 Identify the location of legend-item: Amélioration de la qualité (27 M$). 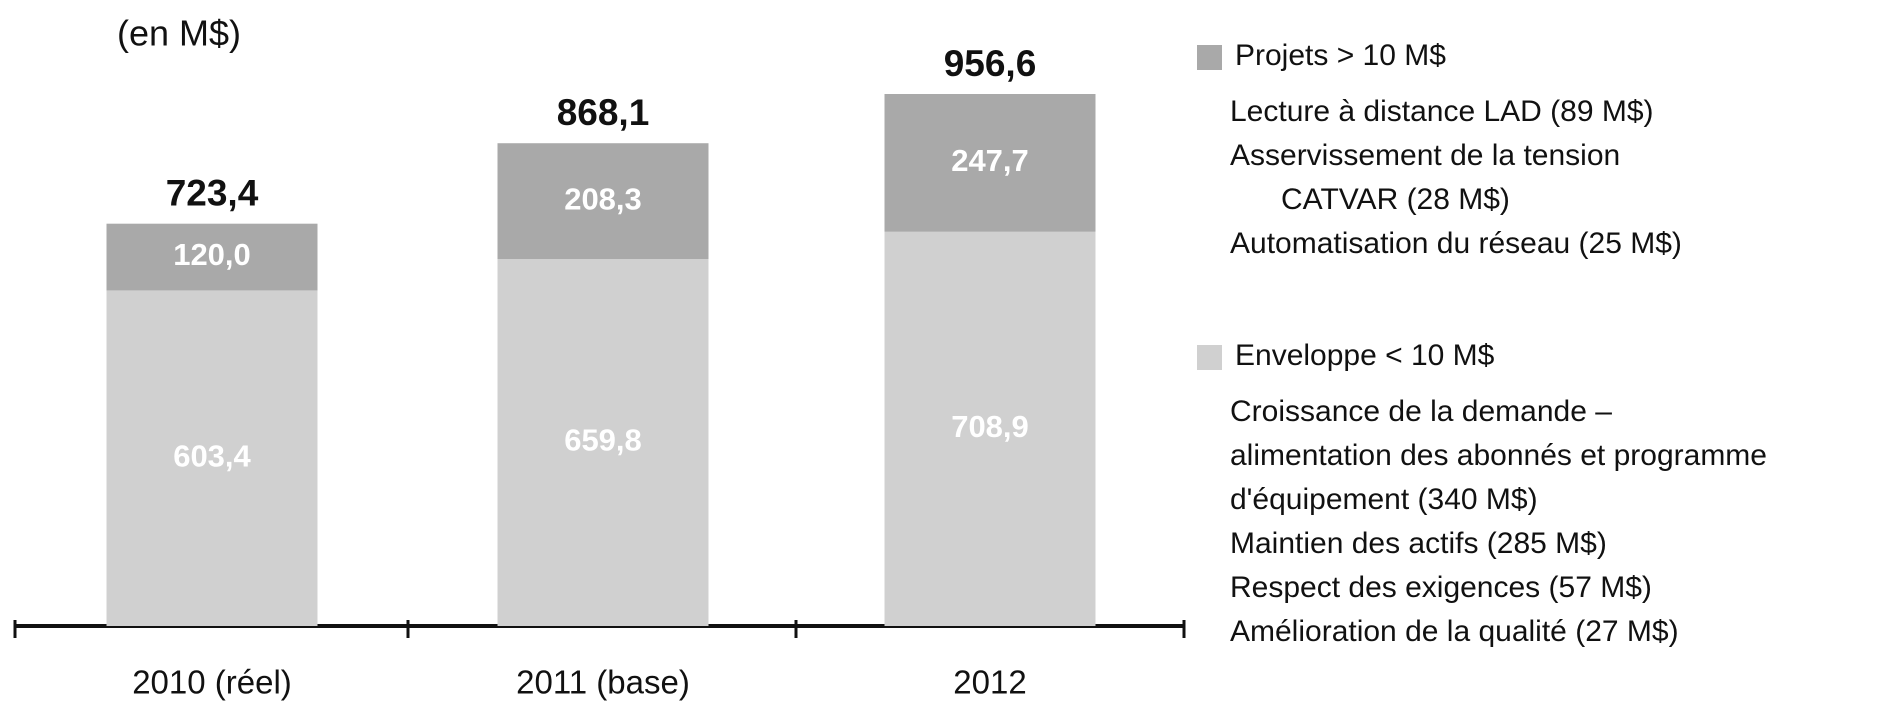
(1454, 631).